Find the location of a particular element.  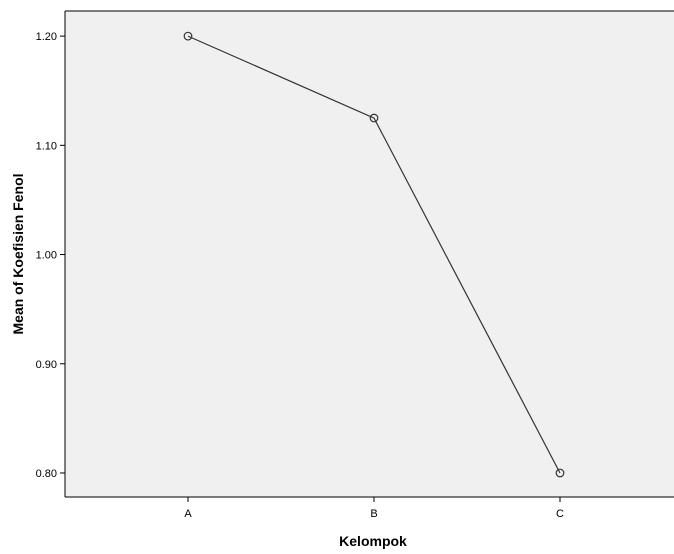

x-tick-label: C is located at coordinates (560, 514).